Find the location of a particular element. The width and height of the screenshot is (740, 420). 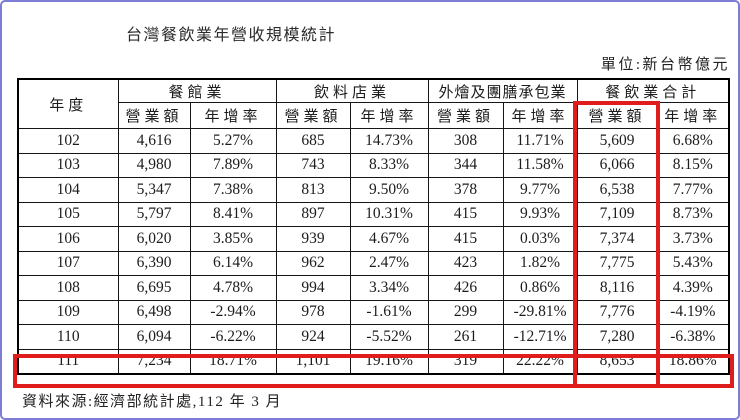

data-cell: 8,653 is located at coordinates (617, 361).